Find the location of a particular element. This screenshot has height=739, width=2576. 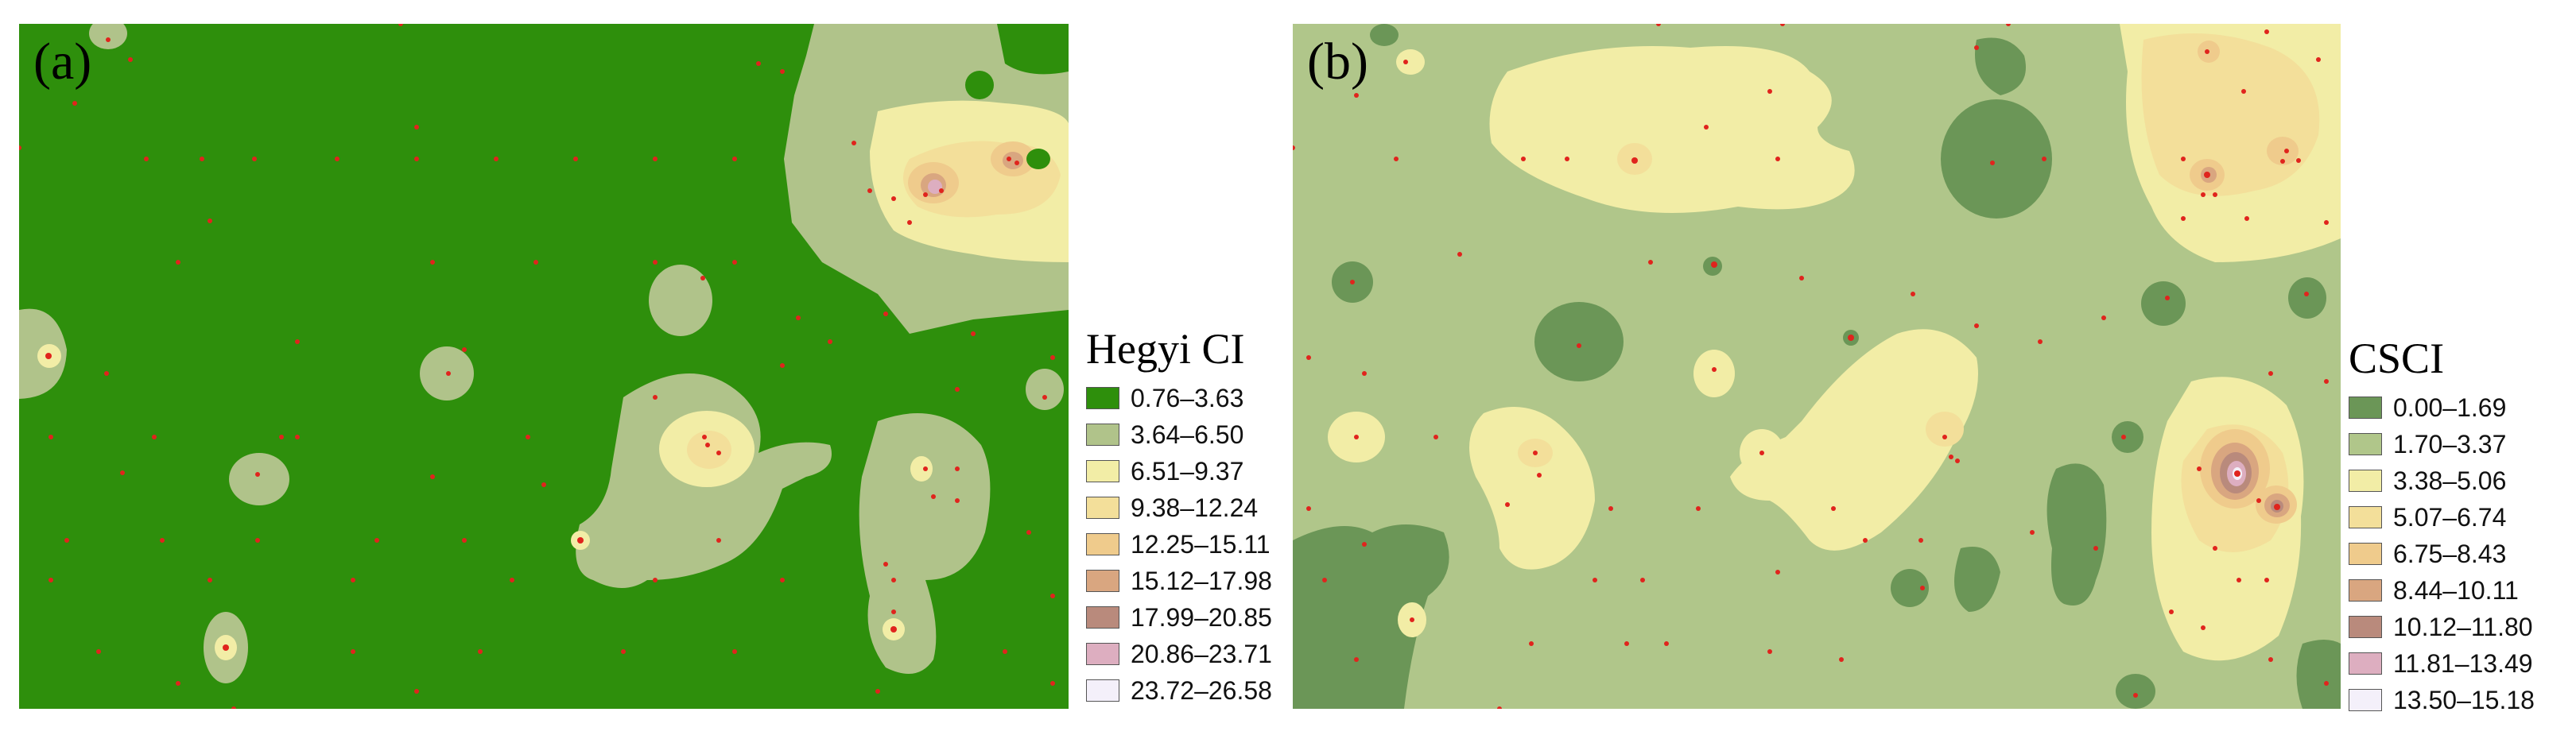

legend-row: 9.38–12.24 is located at coordinates (1179, 508).